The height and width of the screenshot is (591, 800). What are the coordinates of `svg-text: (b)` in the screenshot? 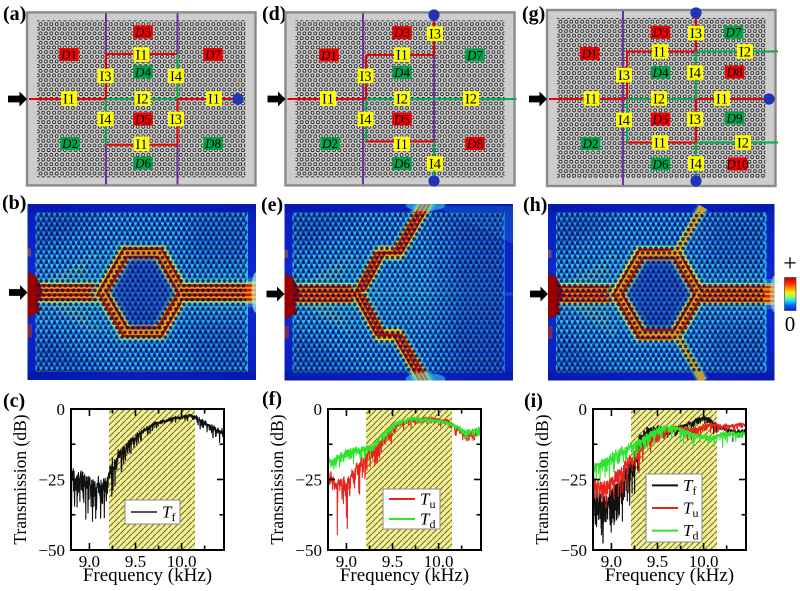 It's located at (14, 203).